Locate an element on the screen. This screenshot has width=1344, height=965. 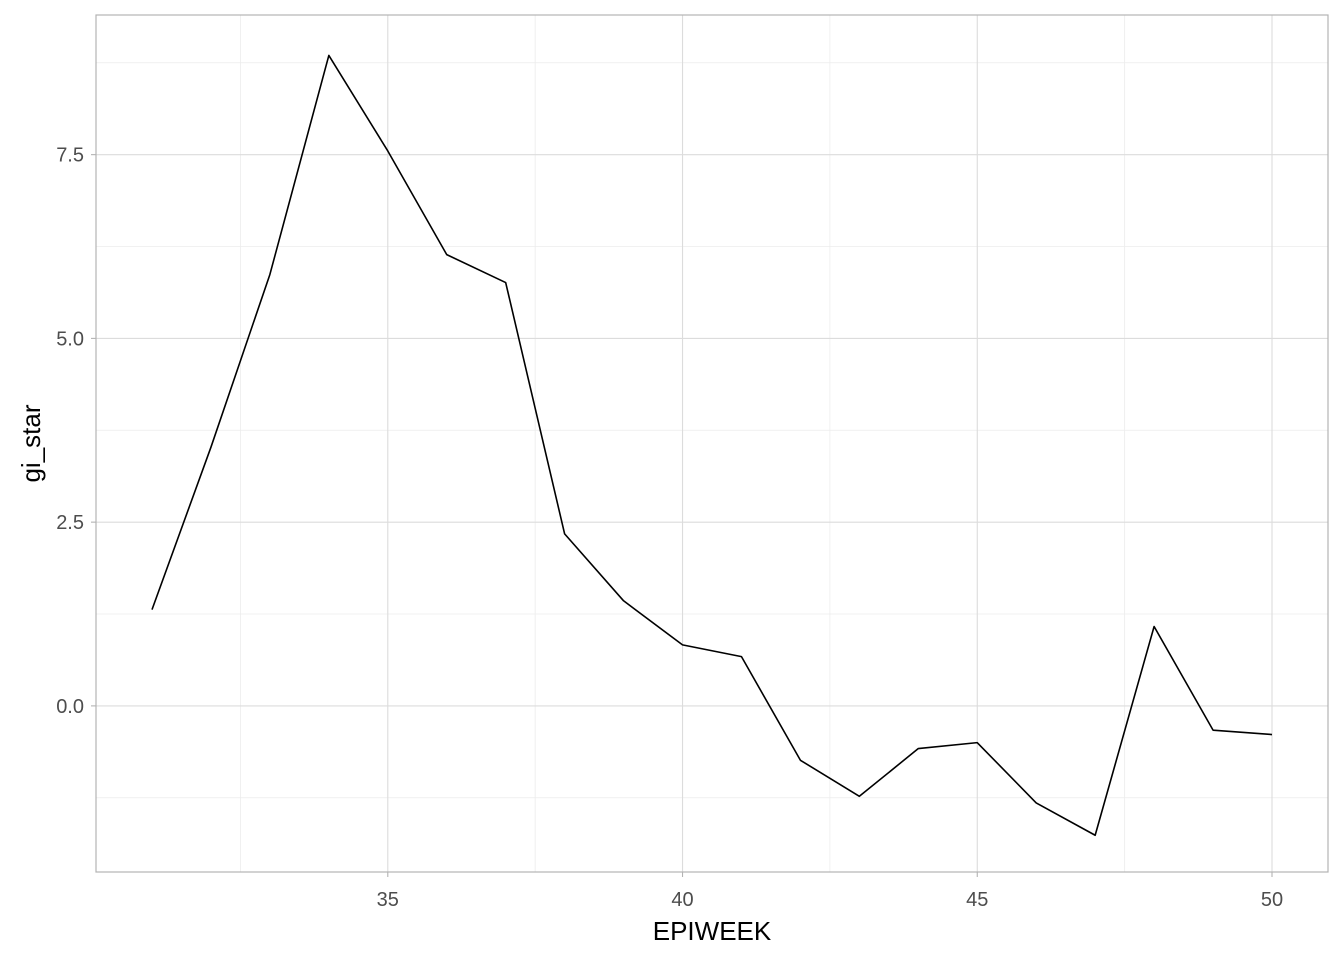
x-tick-label: 50 is located at coordinates (1272, 900).